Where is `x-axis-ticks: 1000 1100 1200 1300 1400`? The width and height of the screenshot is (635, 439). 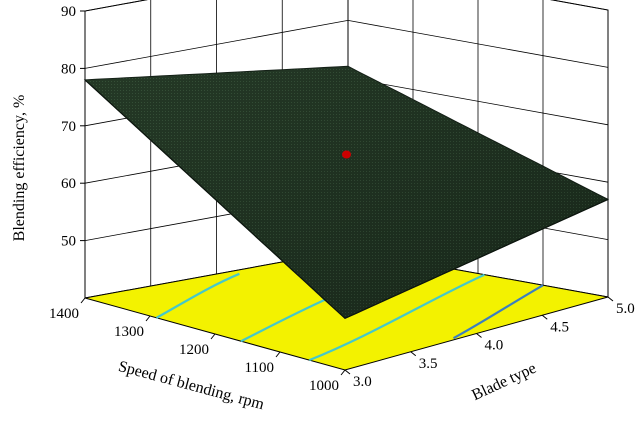 x-axis-ticks: 1000 1100 1200 1300 1400 is located at coordinates (197, 345).